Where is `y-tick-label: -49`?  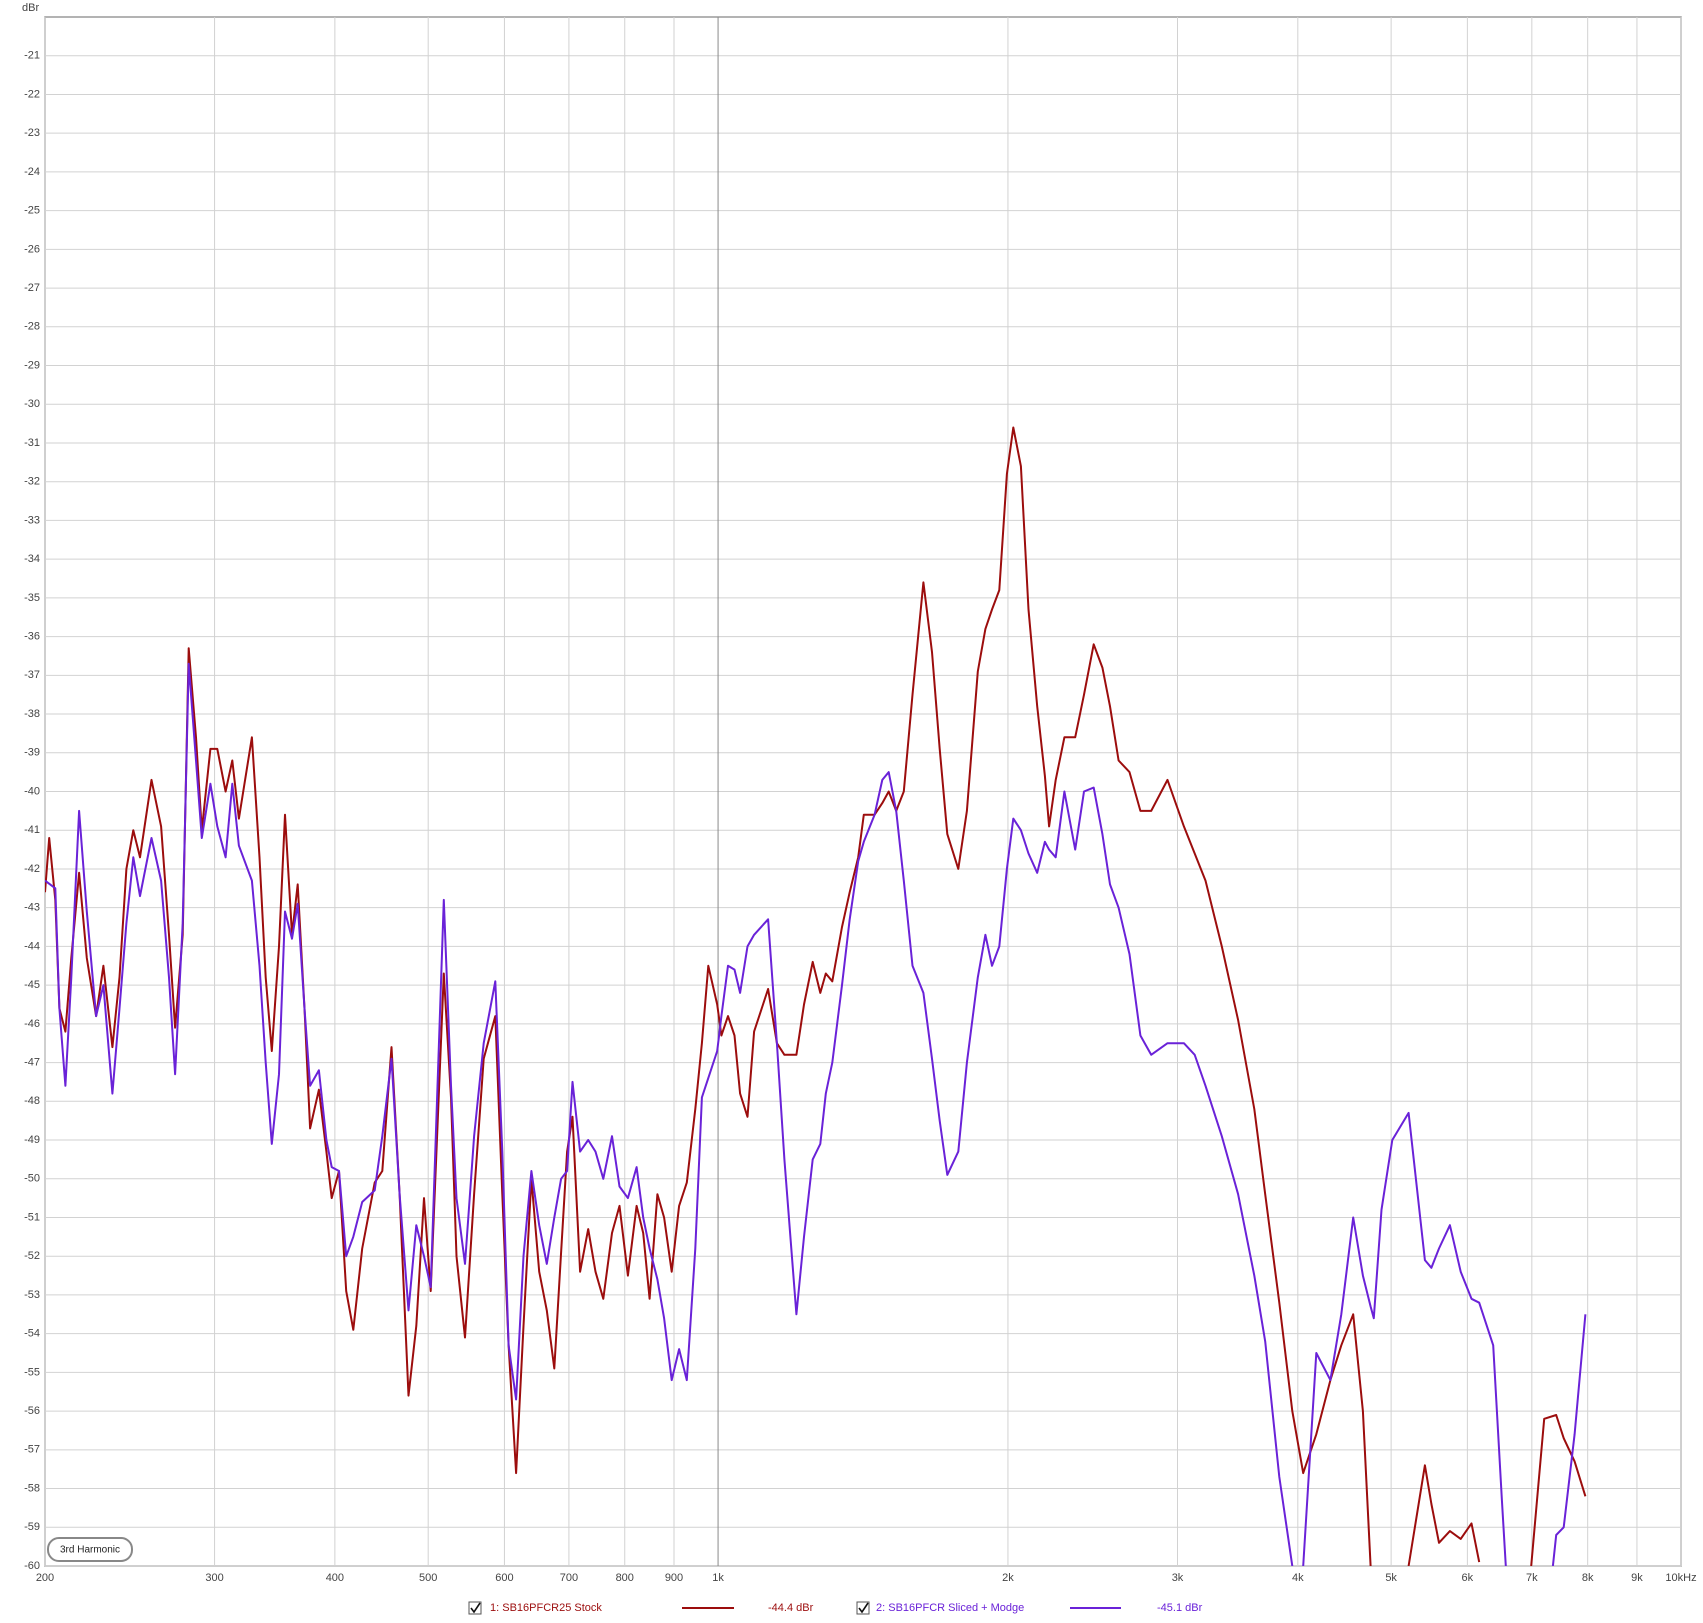
y-tick-label: -49 is located at coordinates (32, 1140).